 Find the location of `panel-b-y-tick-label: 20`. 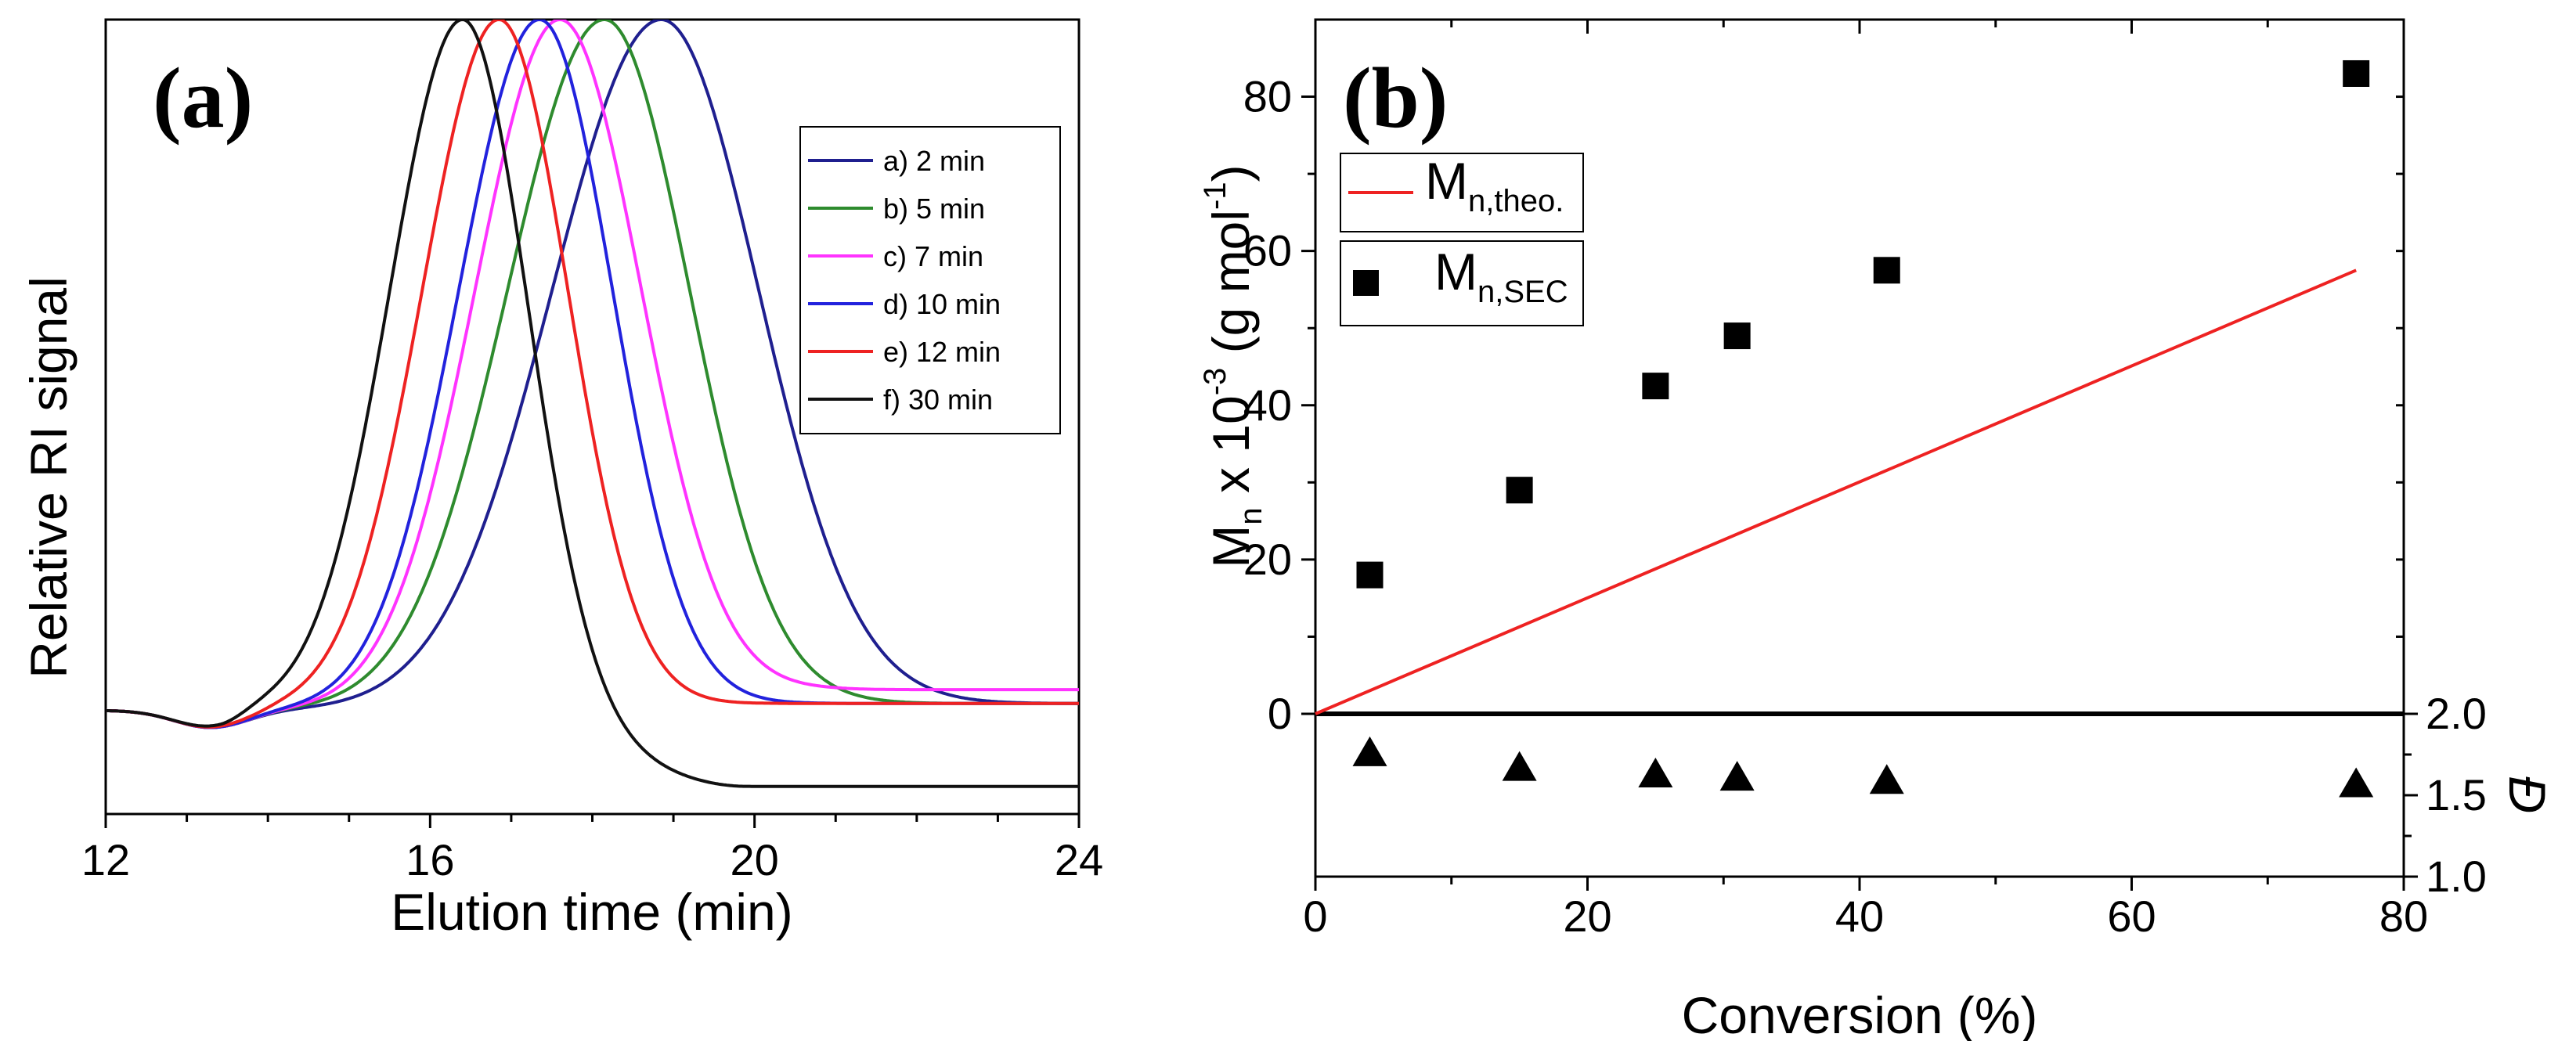

panel-b-y-tick-label: 20 is located at coordinates (1267, 559).